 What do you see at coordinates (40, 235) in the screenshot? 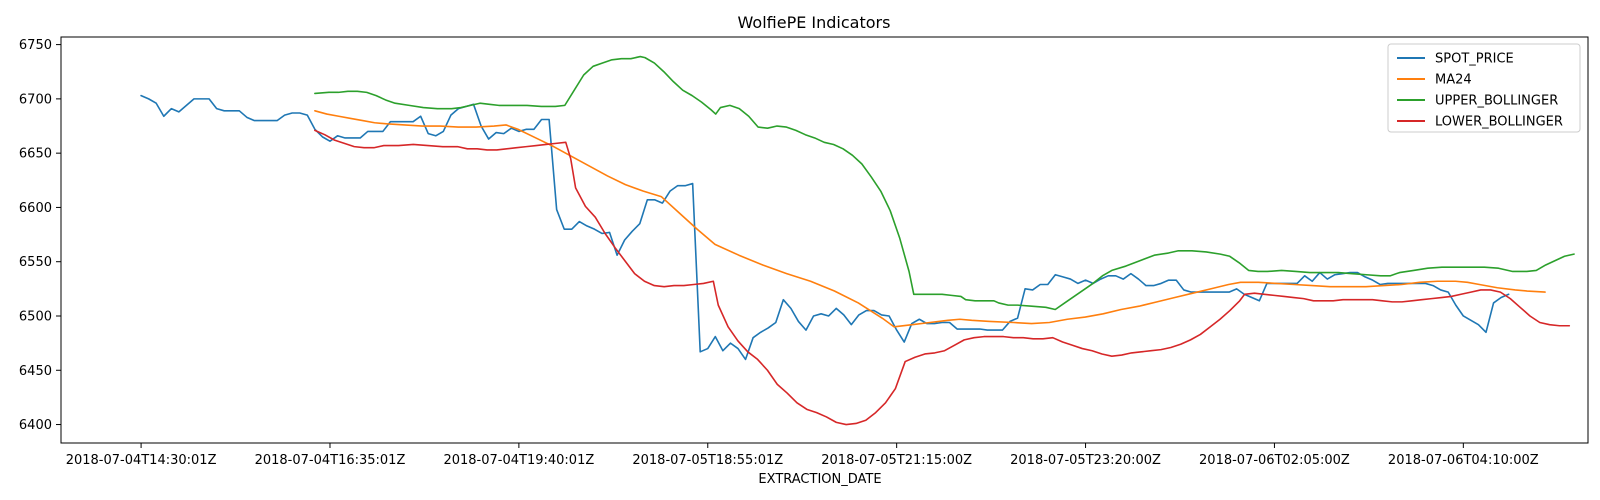
I see `y-axis: 6400 6450 6500 6550 6600 6650 6700 6750` at bounding box center [40, 235].